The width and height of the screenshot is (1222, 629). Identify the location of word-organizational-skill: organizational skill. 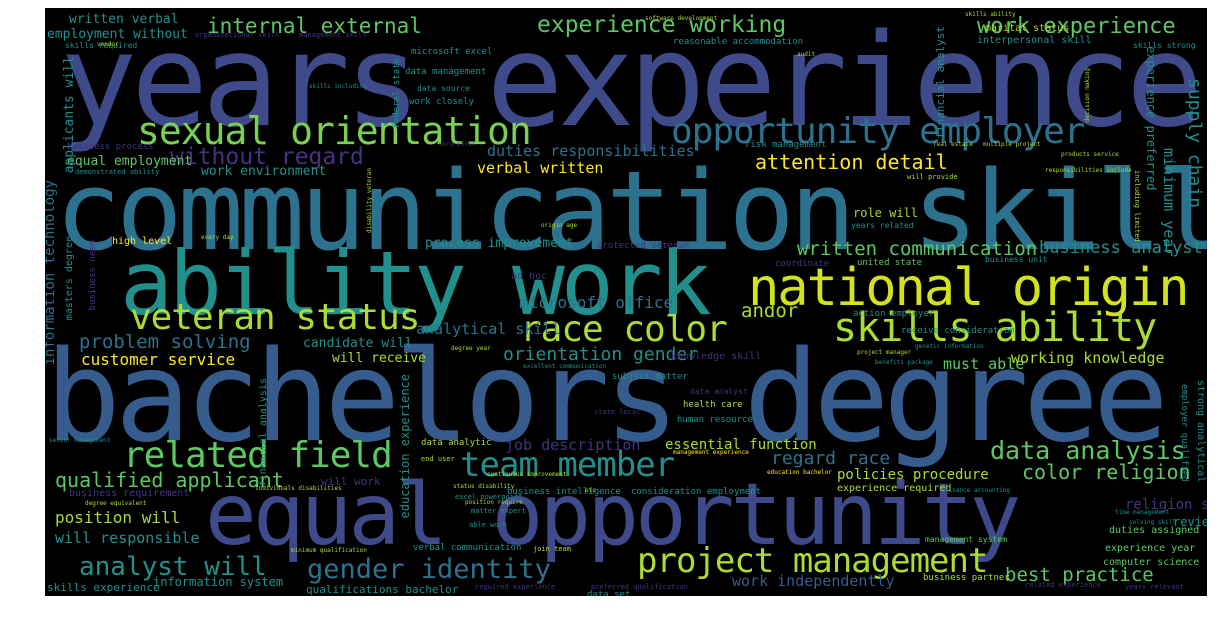
(237, 35).